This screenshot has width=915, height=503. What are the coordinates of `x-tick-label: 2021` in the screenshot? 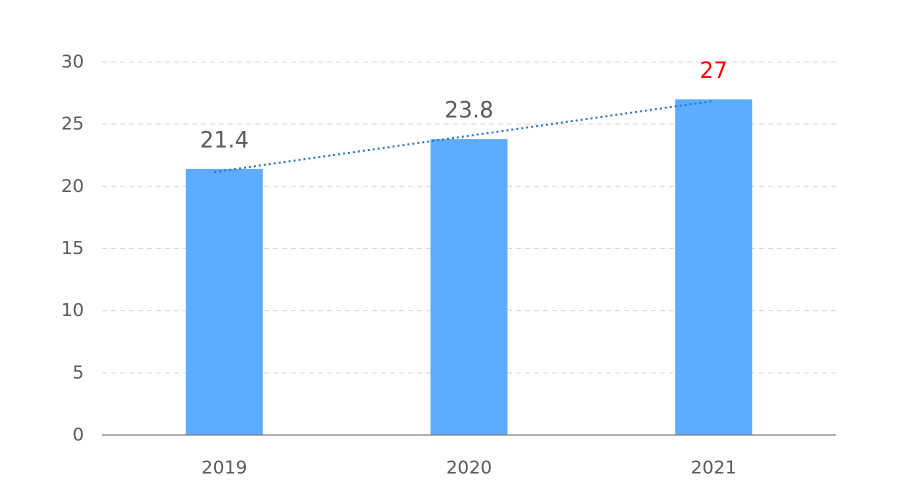 It's located at (714, 468).